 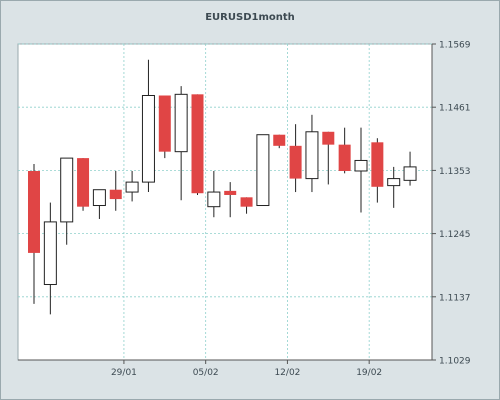 I want to click on y-tick-label: 1.1245, so click(x=455, y=235).